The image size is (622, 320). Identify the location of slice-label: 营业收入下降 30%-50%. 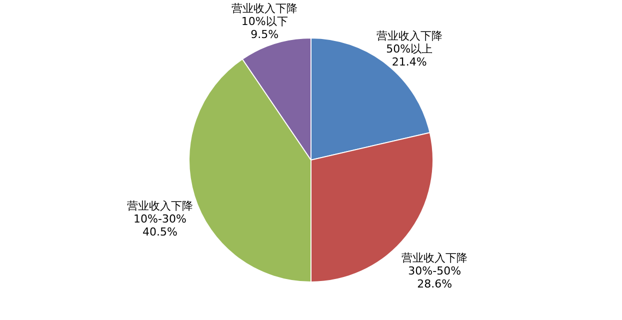
(435, 264).